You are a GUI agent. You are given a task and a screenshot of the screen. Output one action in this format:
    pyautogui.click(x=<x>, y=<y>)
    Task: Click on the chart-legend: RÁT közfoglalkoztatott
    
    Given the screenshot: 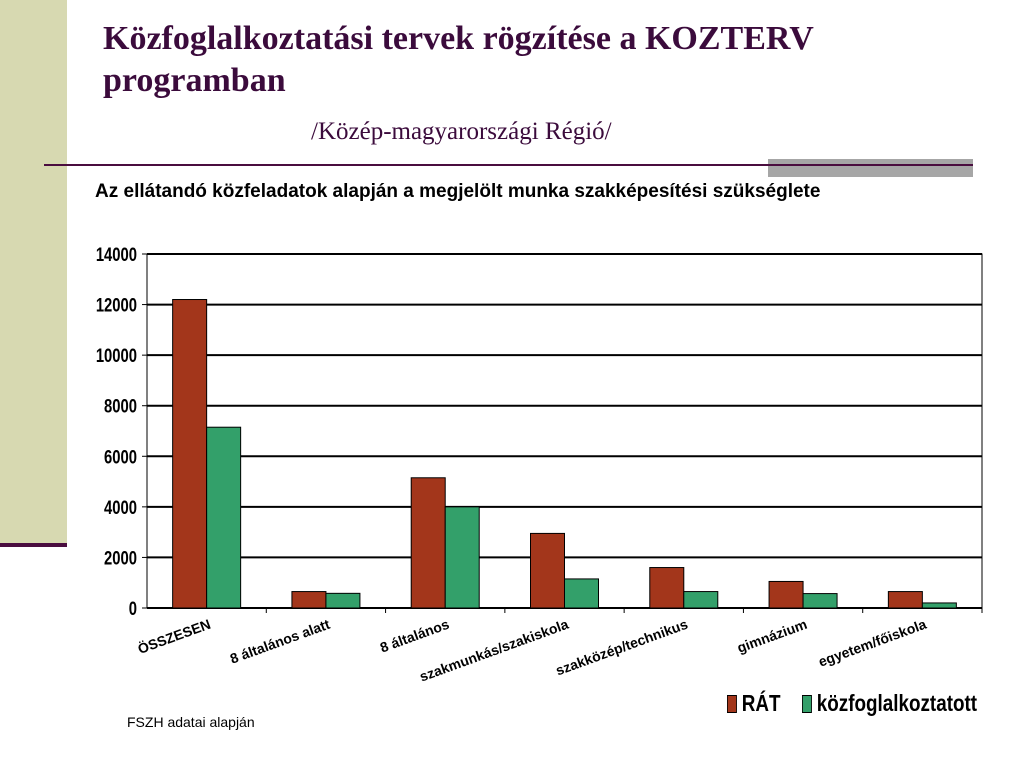 What is the action you would take?
    pyautogui.click(x=875, y=703)
    